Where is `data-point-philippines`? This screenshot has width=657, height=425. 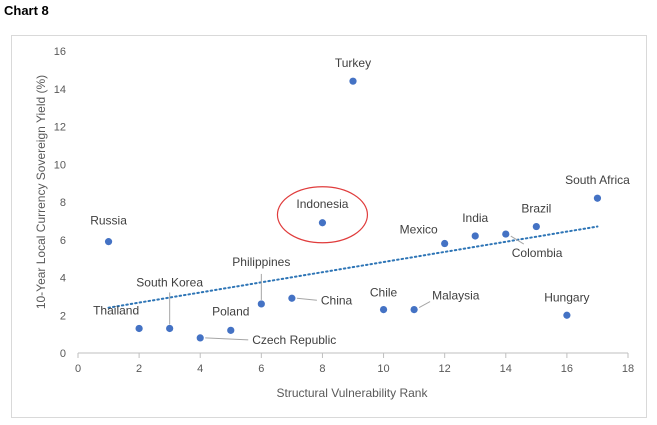
data-point-philippines is located at coordinates (261, 304).